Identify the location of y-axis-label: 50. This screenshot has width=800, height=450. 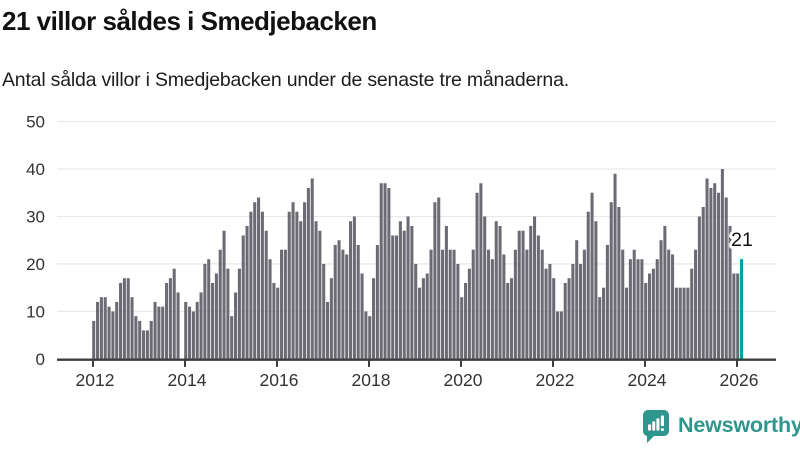
(35, 122).